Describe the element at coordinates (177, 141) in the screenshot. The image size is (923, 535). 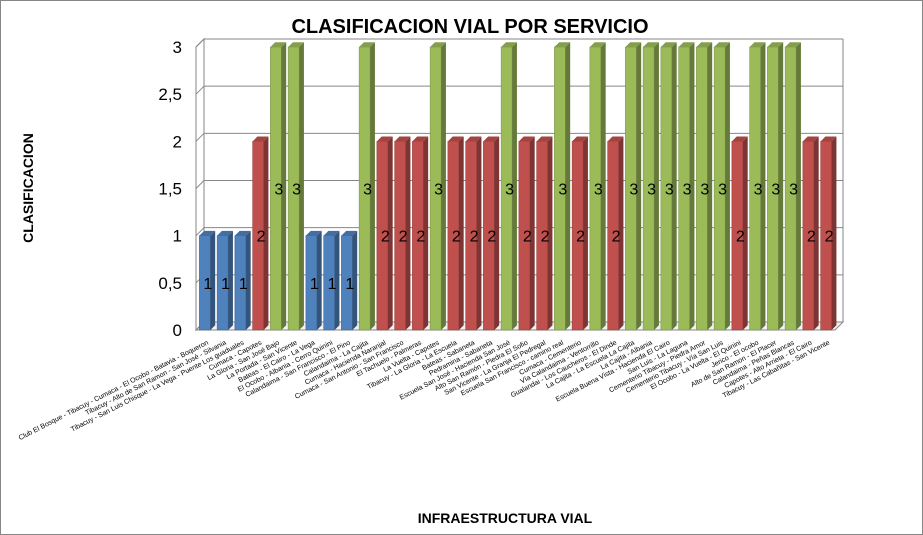
I see `y-tick-label: 2` at that location.